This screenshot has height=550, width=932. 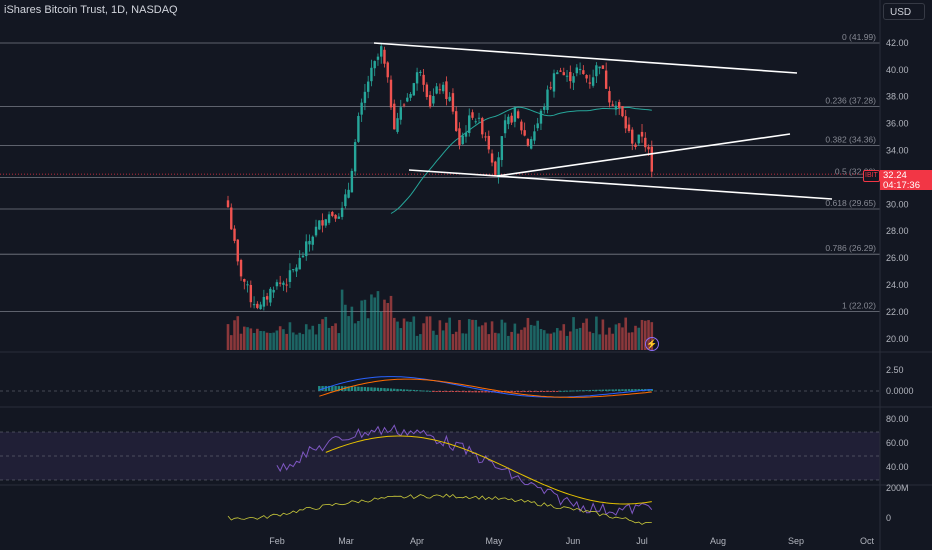 What do you see at coordinates (573, 541) in the screenshot?
I see `time-label: Jun` at bounding box center [573, 541].